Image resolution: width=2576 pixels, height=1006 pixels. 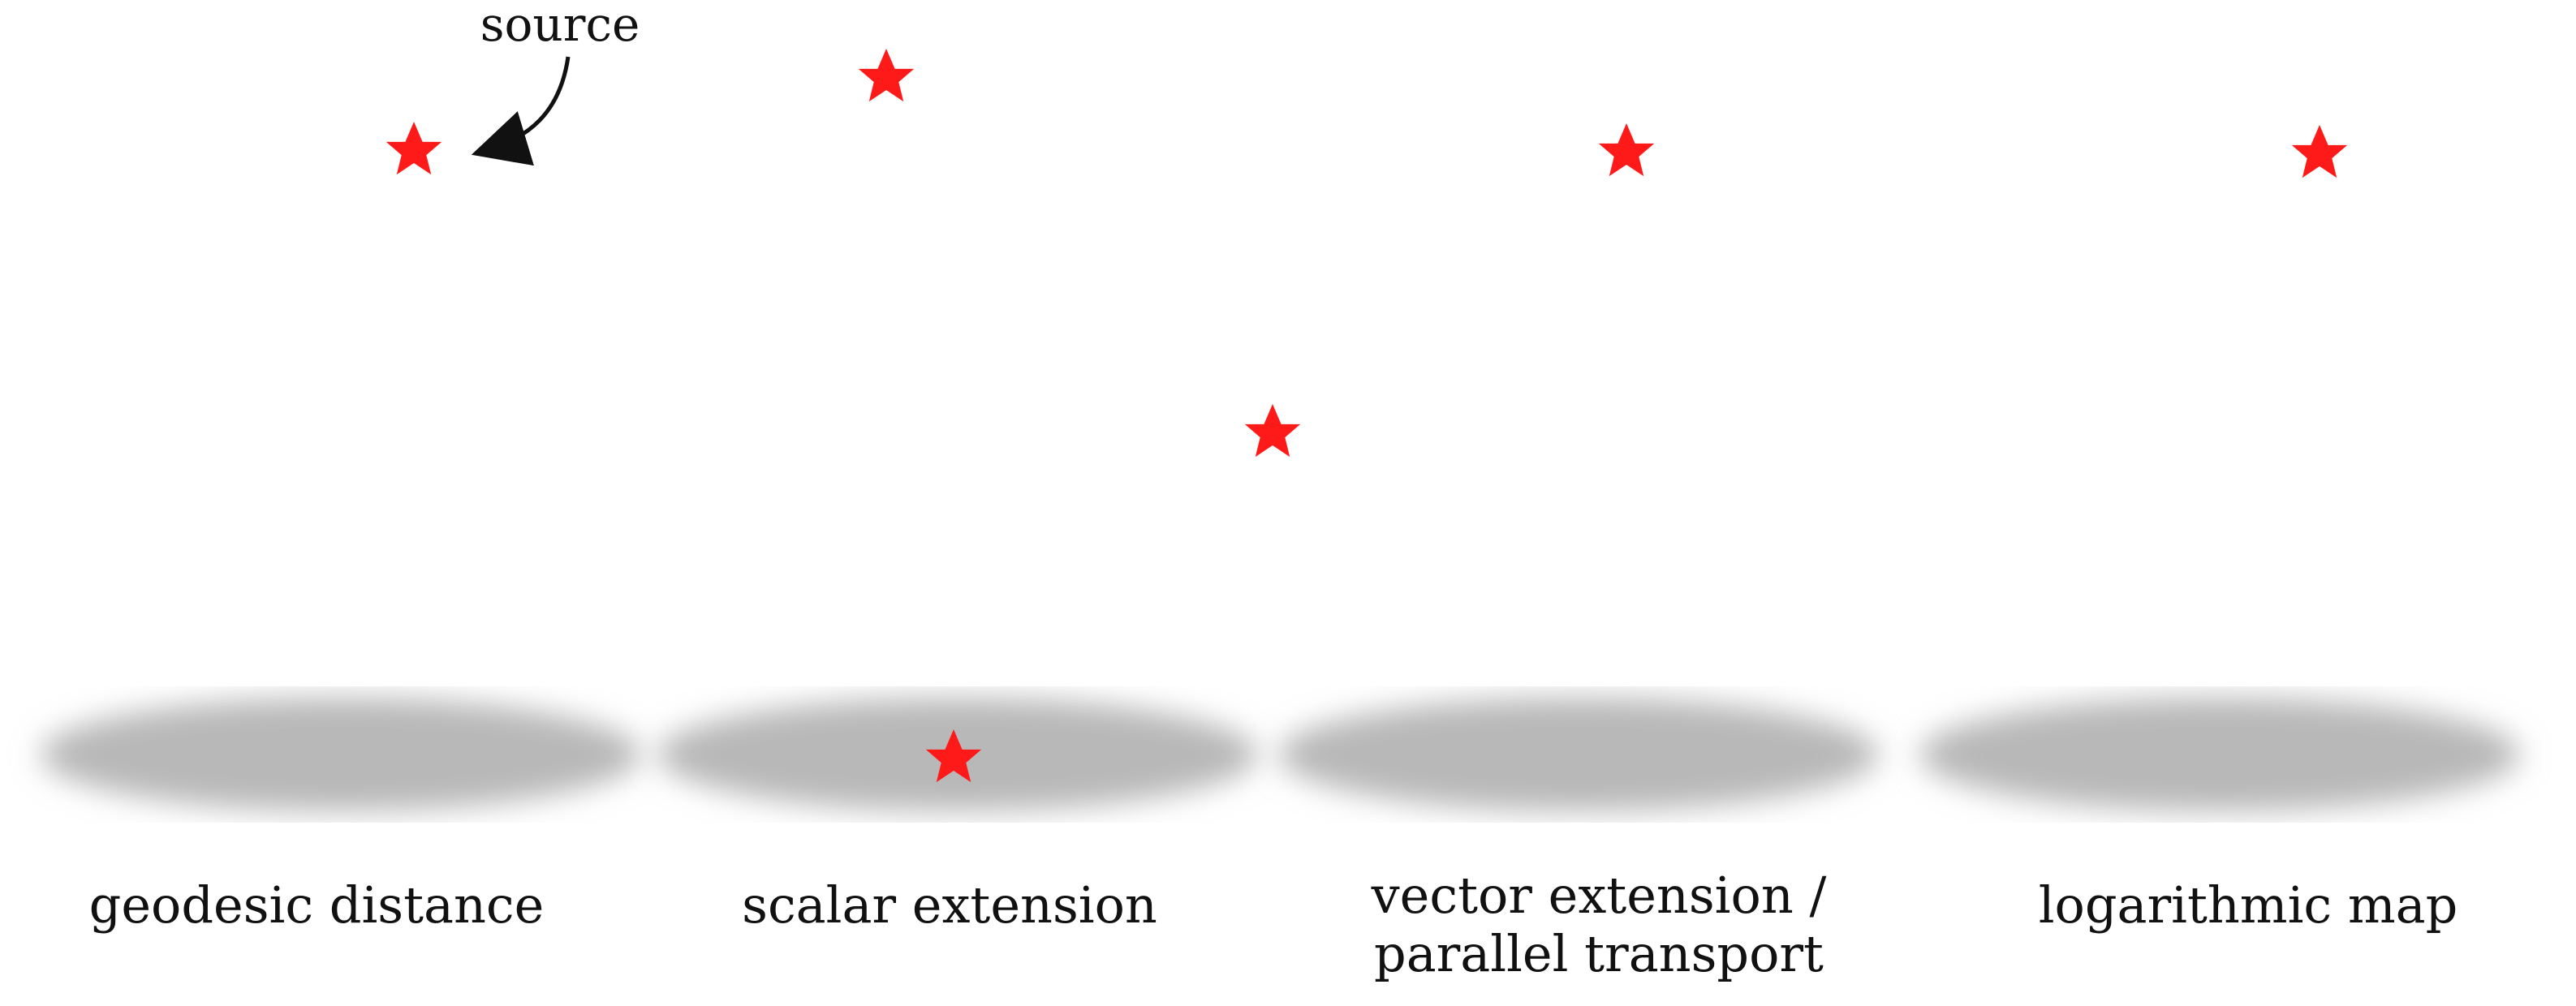 I want to click on caption-line: parallel transport, so click(x=1599, y=953).